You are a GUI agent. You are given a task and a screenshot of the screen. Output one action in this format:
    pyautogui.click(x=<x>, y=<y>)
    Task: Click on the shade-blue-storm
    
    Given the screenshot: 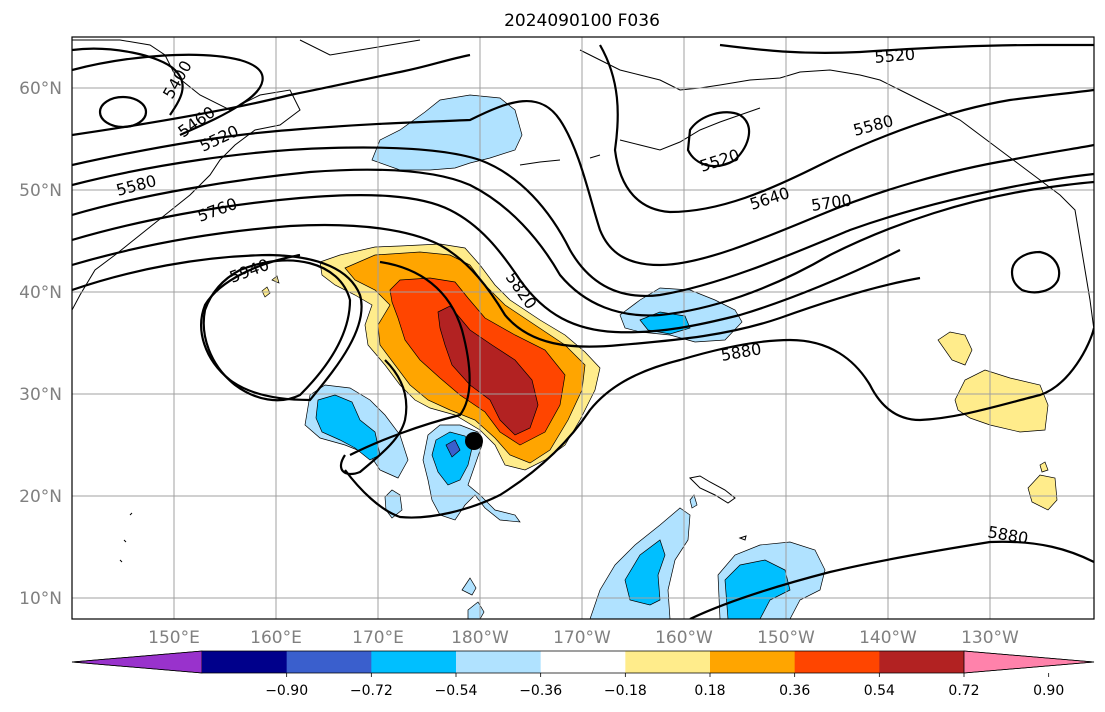 What is the action you would take?
    pyautogui.click(x=452, y=458)
    